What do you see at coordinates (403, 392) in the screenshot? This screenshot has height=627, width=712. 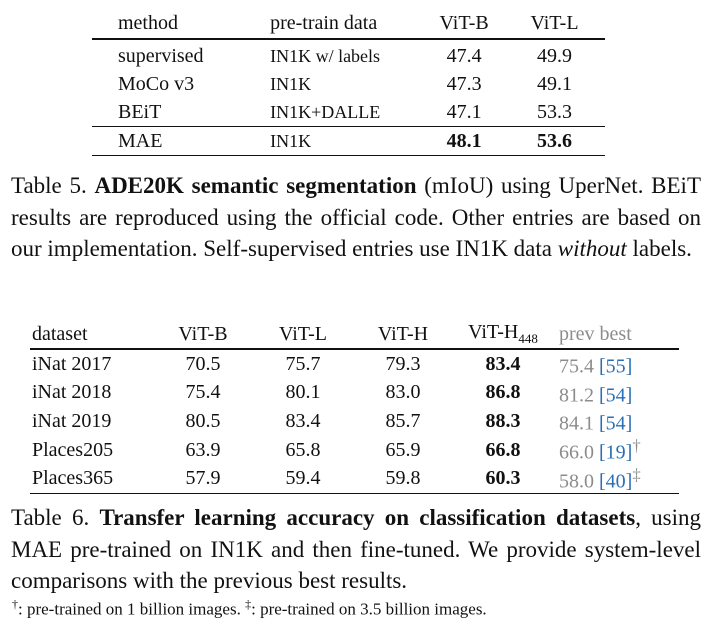 I see `vit-h-value: 83.0` at bounding box center [403, 392].